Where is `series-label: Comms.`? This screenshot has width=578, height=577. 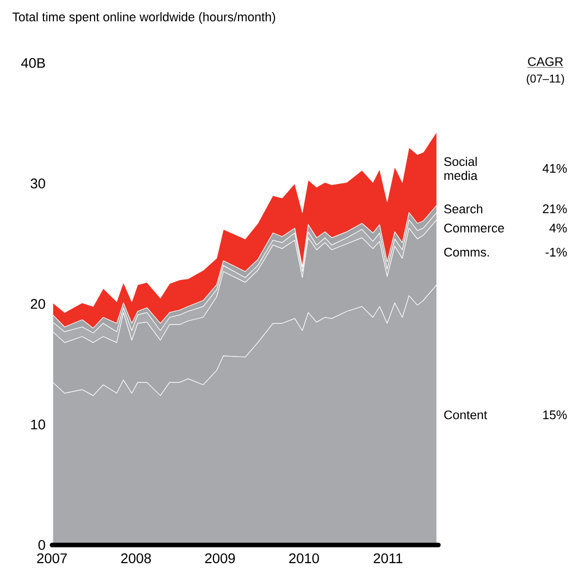 series-label: Comms. is located at coordinates (466, 252).